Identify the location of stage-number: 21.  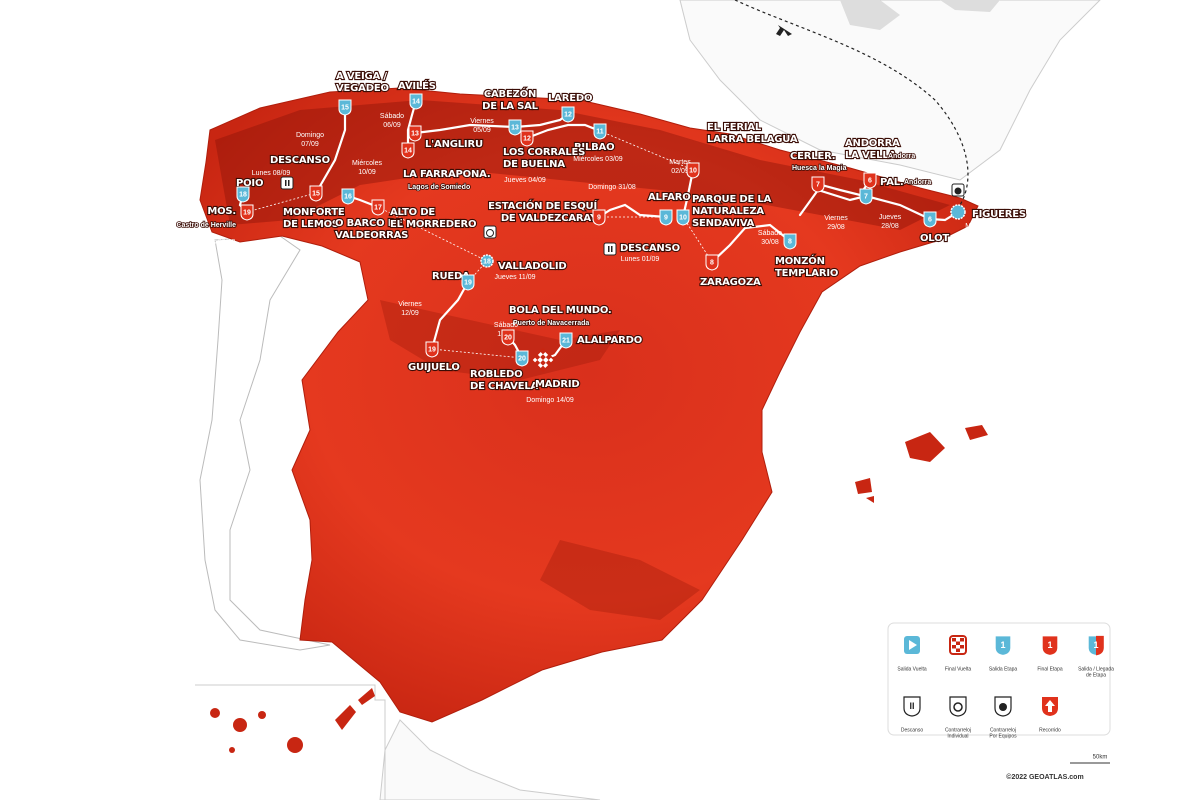
(566, 340).